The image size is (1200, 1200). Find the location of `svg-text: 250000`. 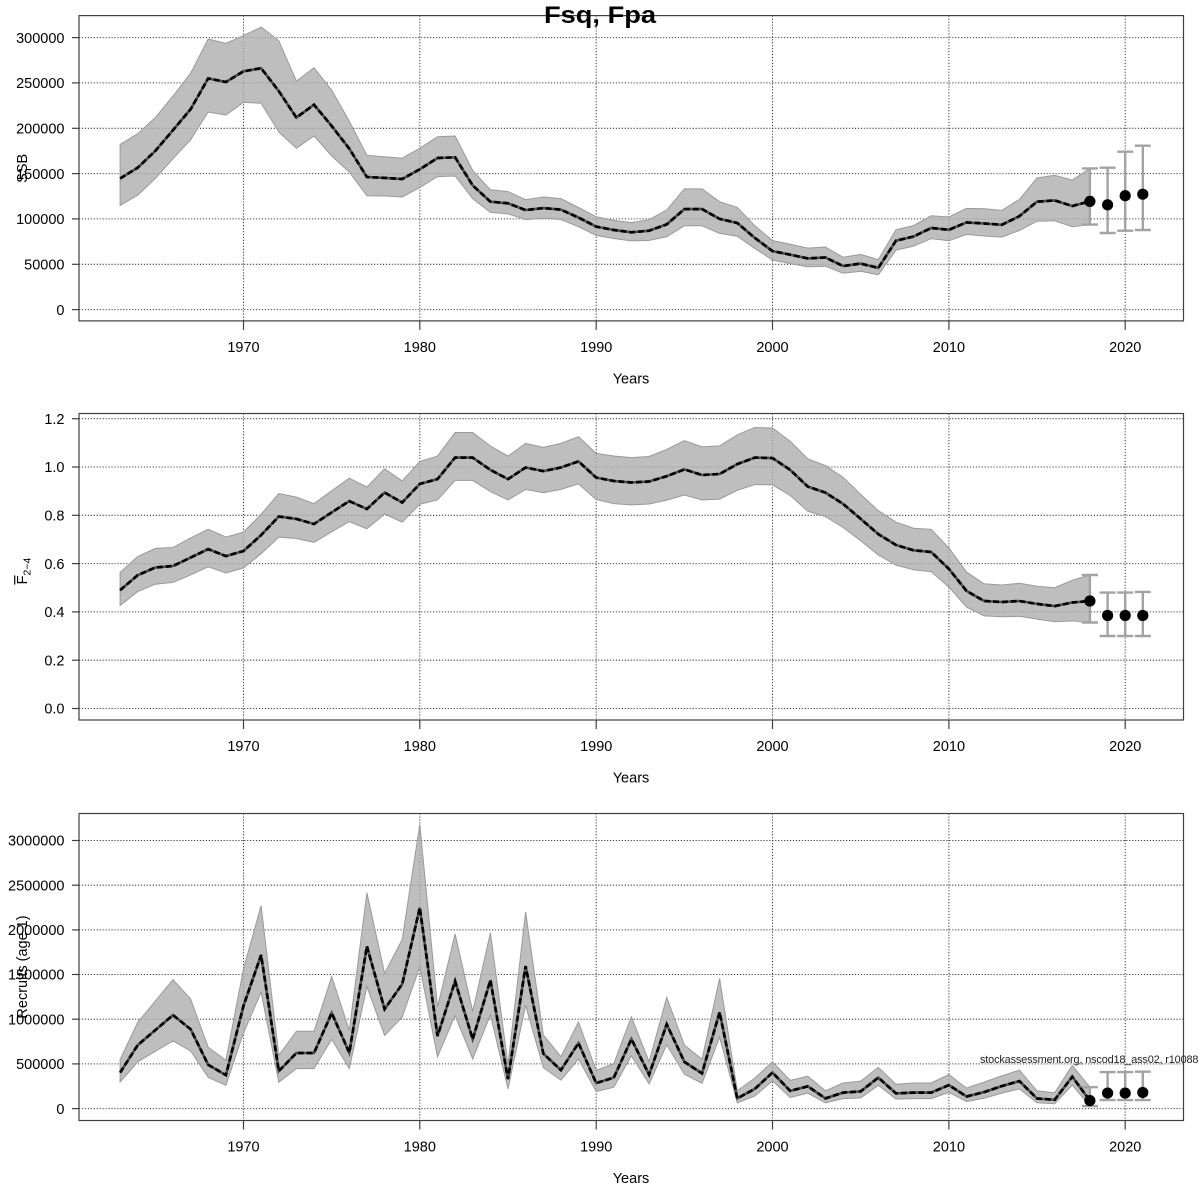

svg-text: 250000 is located at coordinates (40, 84).